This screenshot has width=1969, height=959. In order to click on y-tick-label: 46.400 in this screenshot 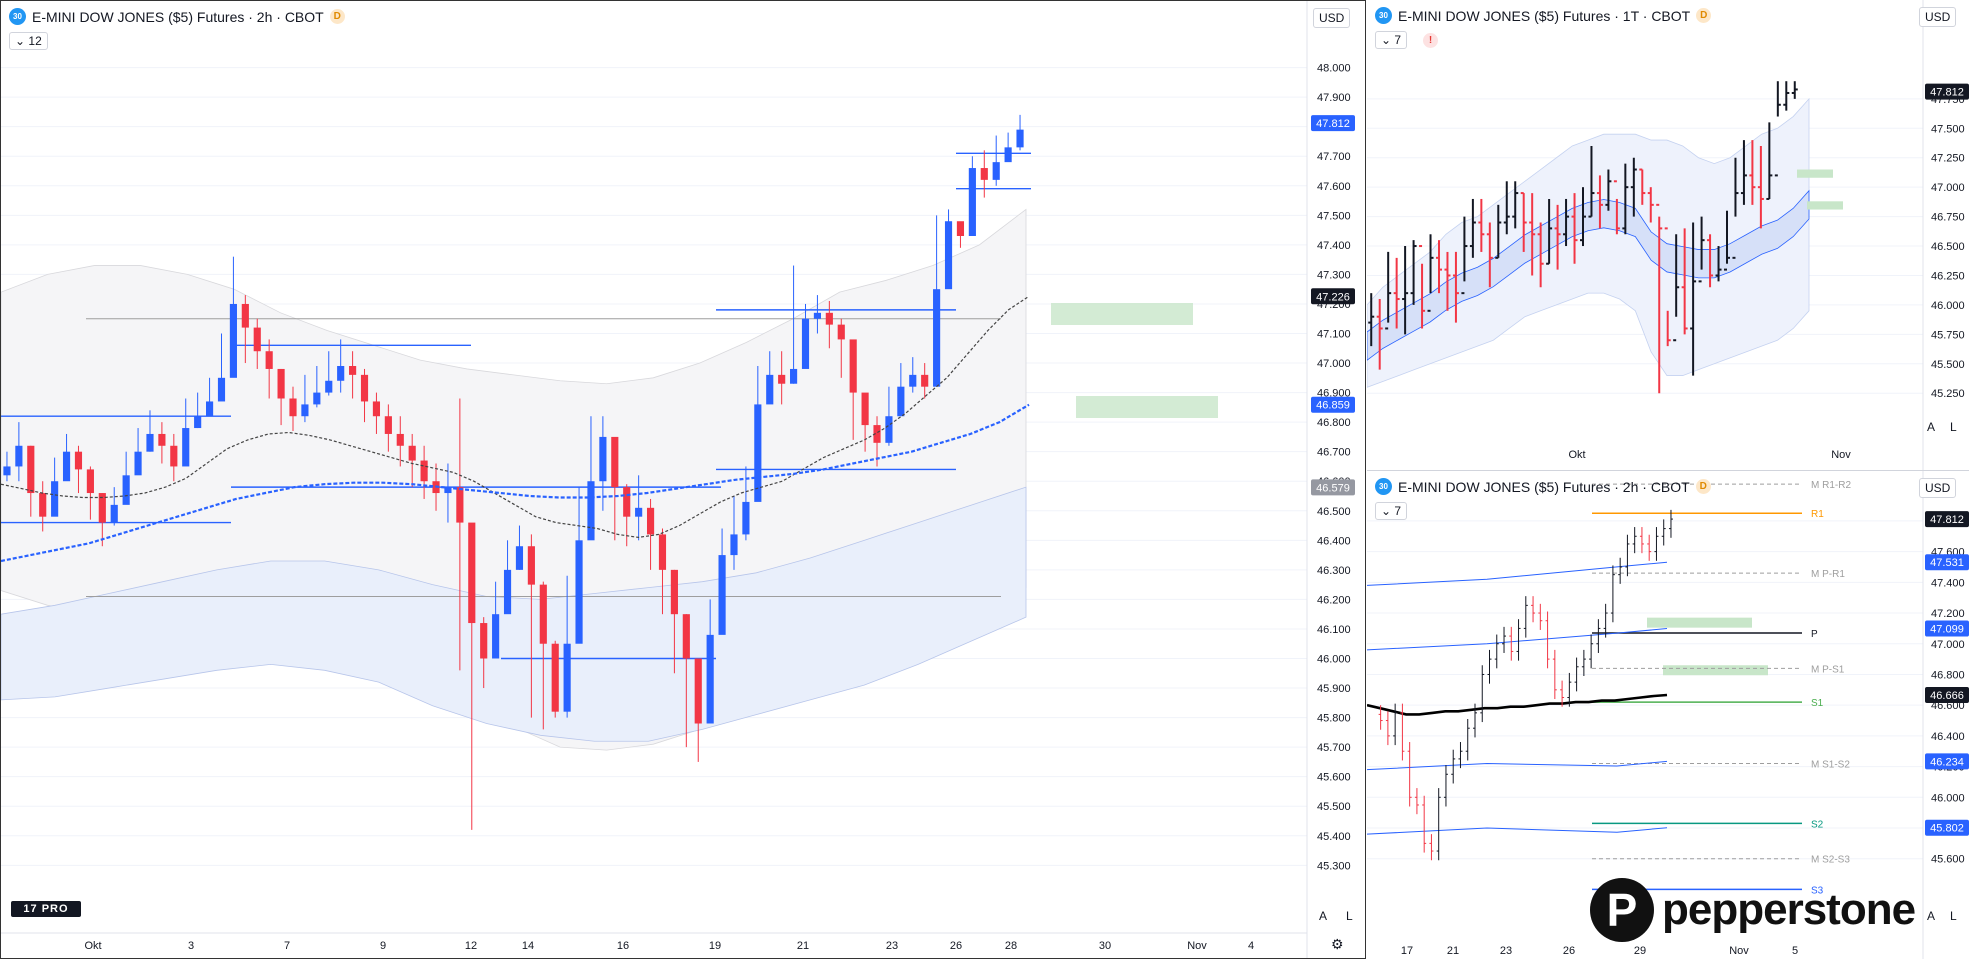, I will do `click(1334, 541)`.